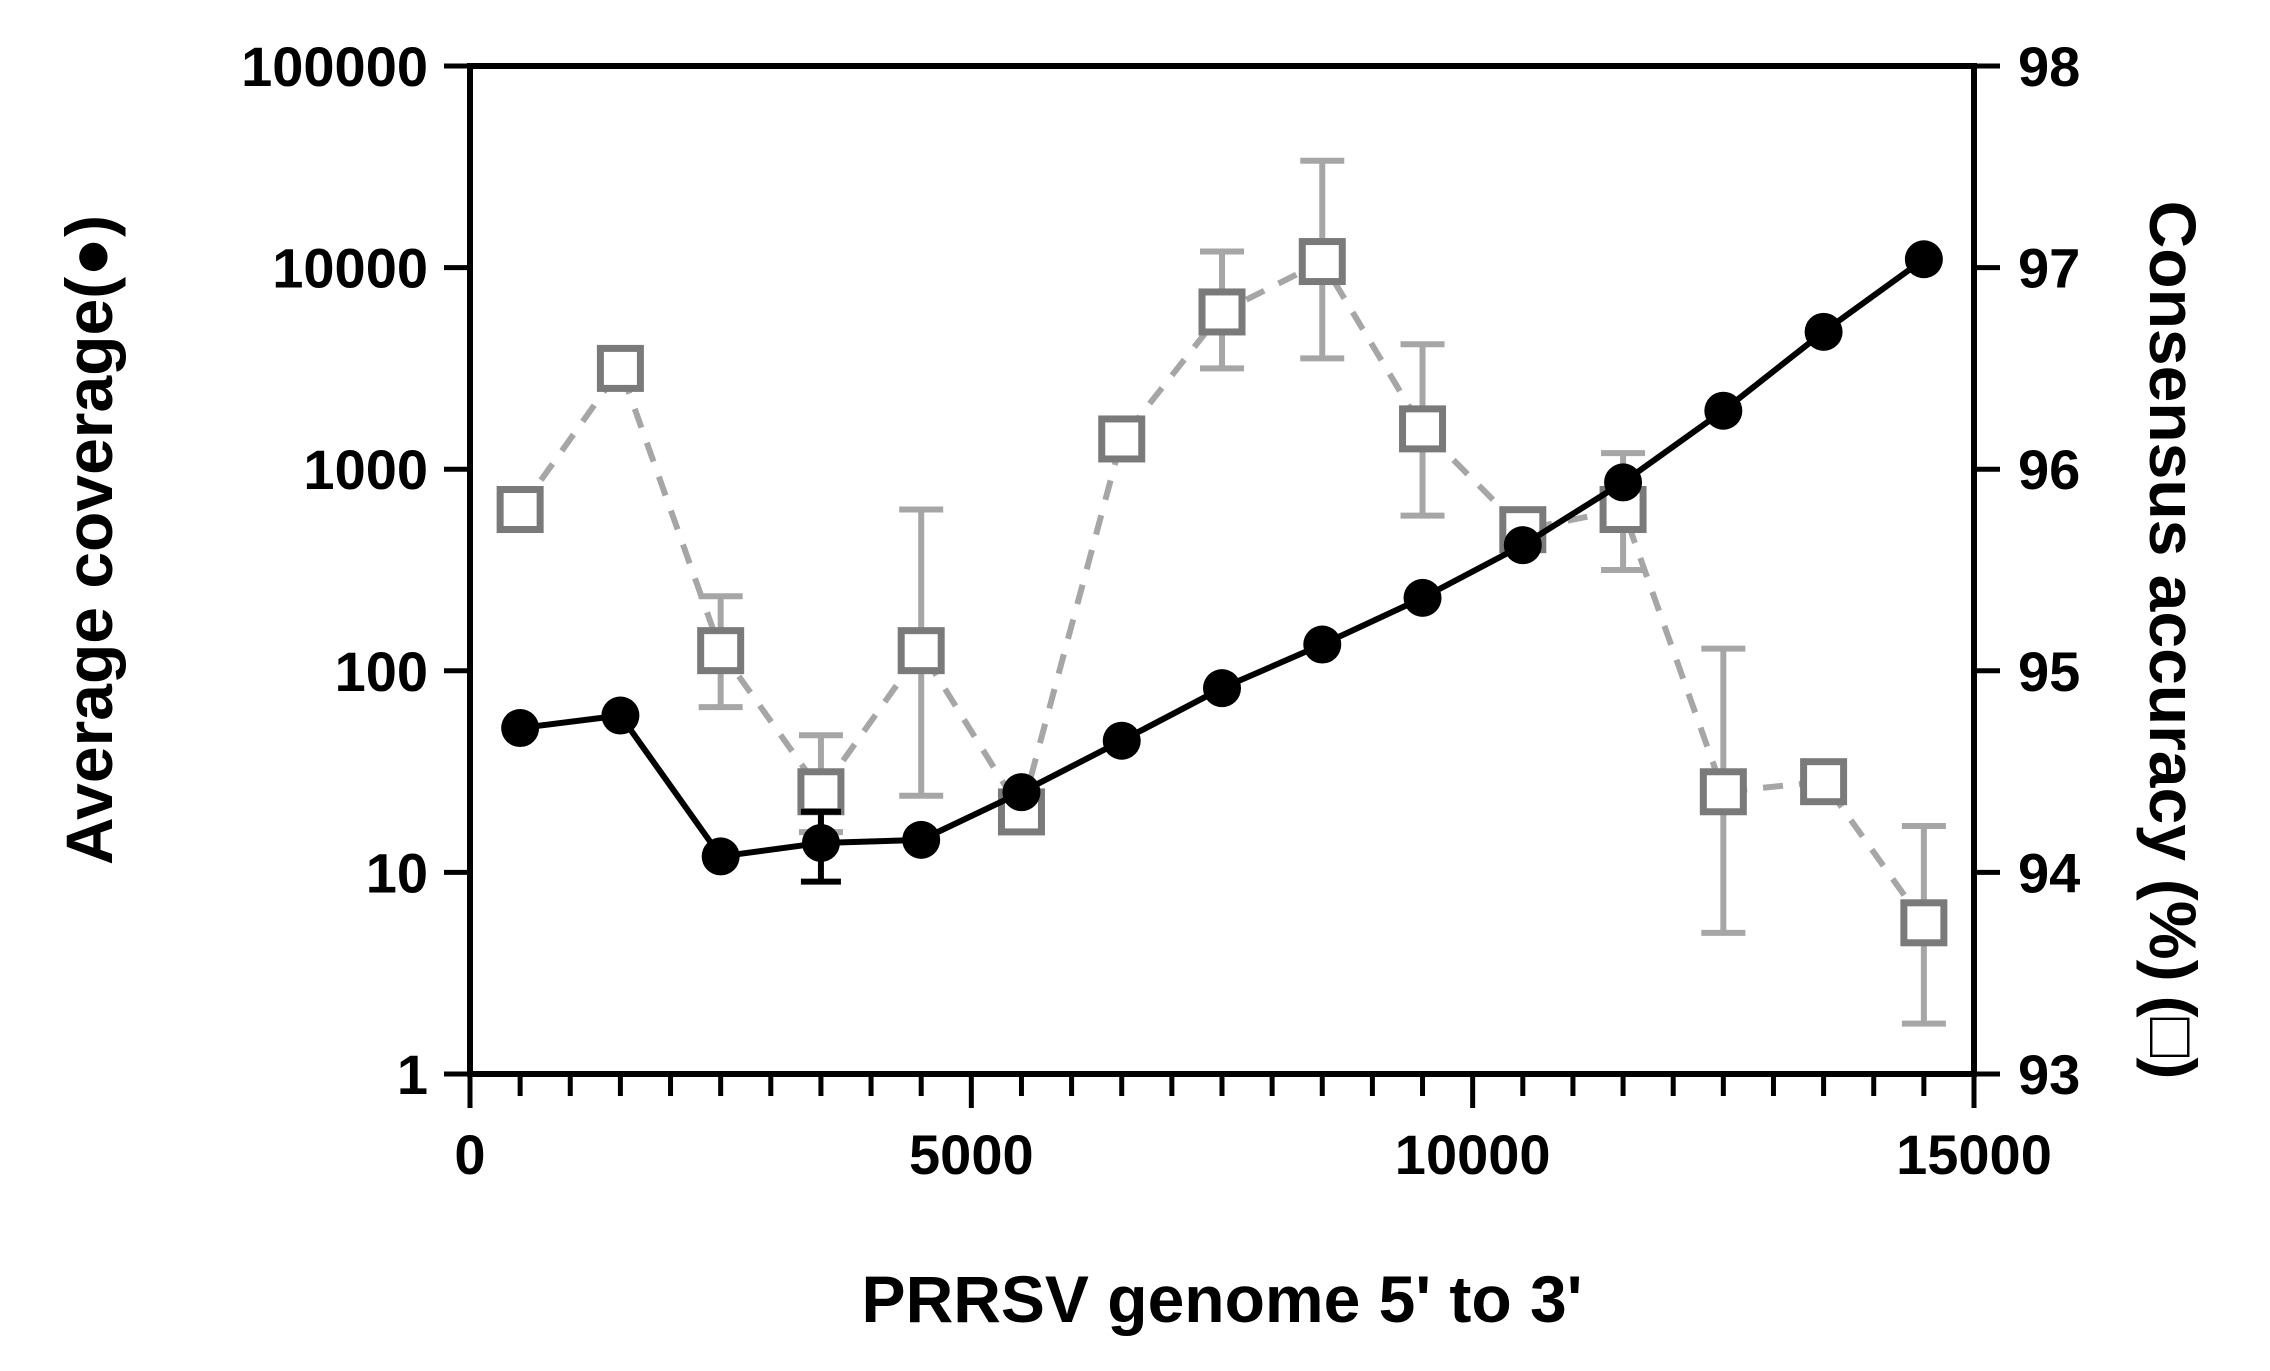  Describe the element at coordinates (1473, 1154) in the screenshot. I see `x-tick-label: 10000` at that location.